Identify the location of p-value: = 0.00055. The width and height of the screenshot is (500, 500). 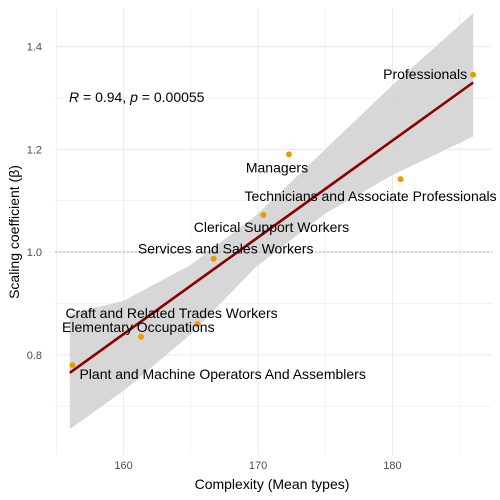
(171, 97).